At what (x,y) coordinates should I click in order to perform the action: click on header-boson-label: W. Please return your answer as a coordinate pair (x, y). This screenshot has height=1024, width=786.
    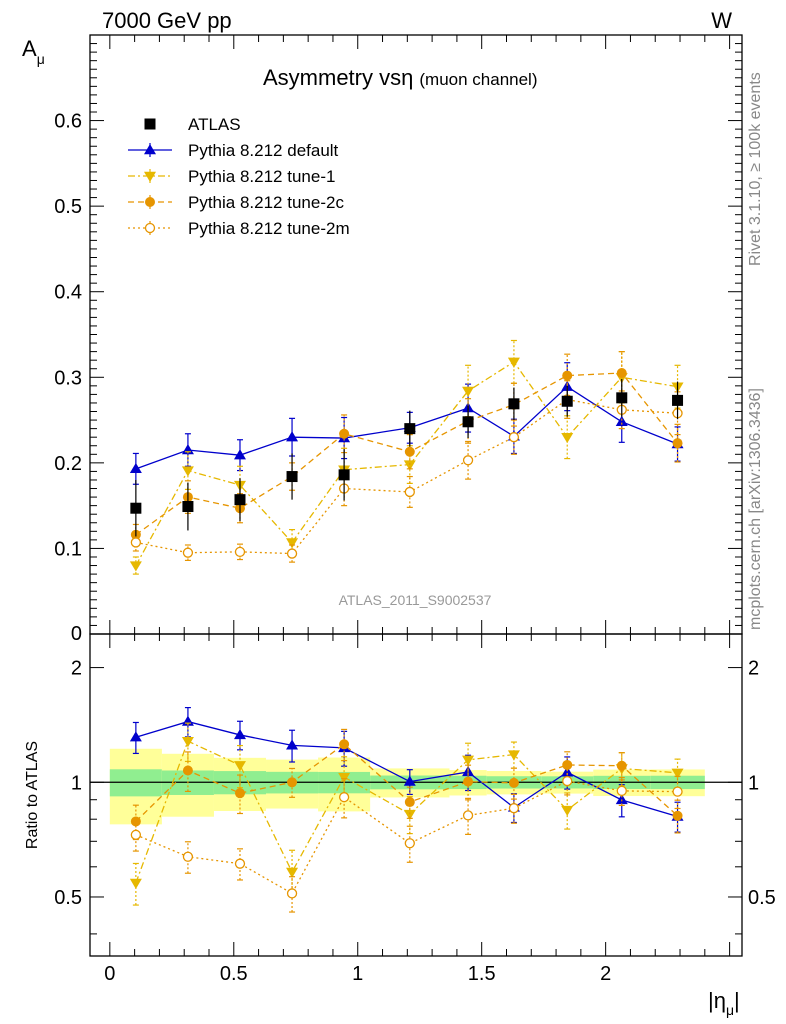
    Looking at the image, I should click on (721, 20).